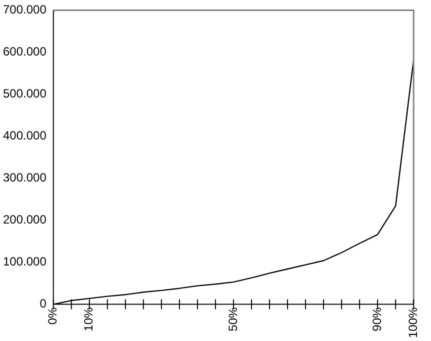 Image resolution: width=431 pixels, height=341 pixels. I want to click on y-tick-label: 200.000, so click(24, 219).